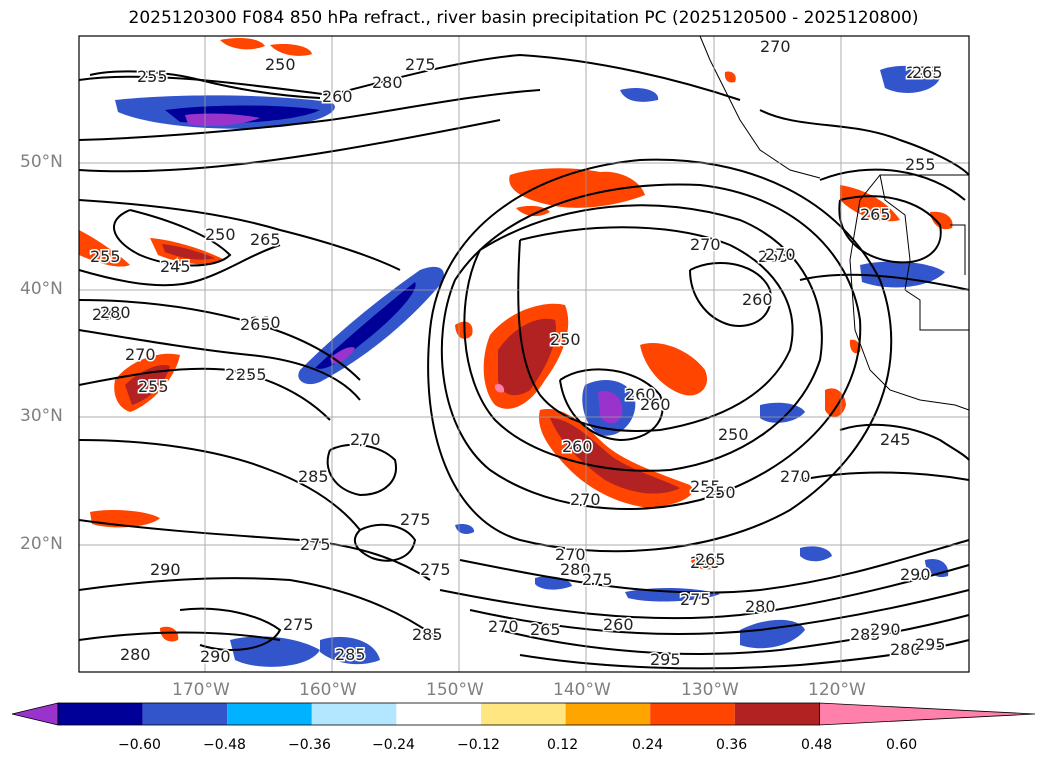 This screenshot has height=765, width=1047. I want to click on lon-label-170w: 170°W, so click(201, 690).